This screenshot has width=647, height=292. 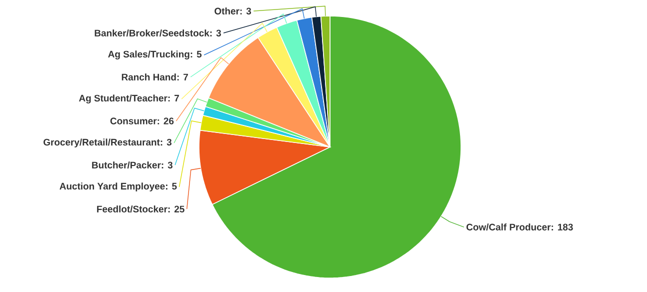 What do you see at coordinates (152, 33) in the screenshot?
I see `slice-label: Banker/Broker/Seedstock` at bounding box center [152, 33].